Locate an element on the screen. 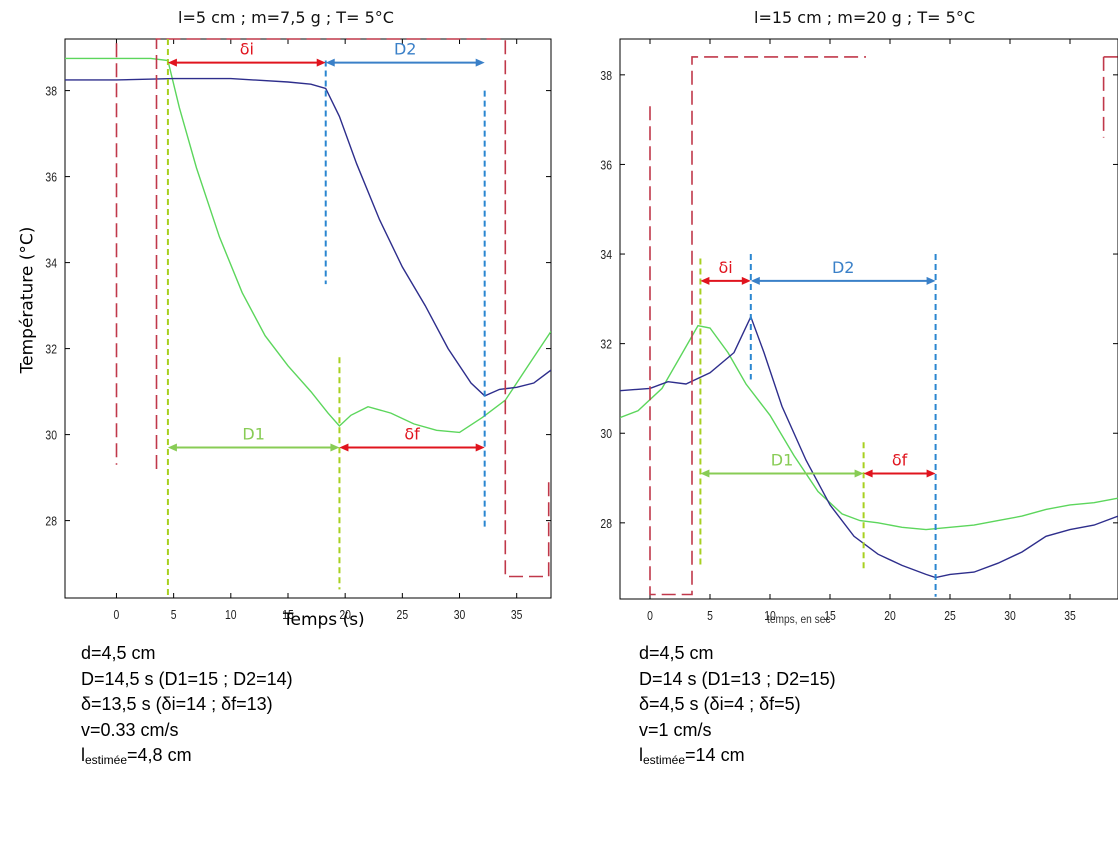 Image resolution: width=1118 pixels, height=854 pixels. stat-speed: v=1 cm/s is located at coordinates (675, 729).